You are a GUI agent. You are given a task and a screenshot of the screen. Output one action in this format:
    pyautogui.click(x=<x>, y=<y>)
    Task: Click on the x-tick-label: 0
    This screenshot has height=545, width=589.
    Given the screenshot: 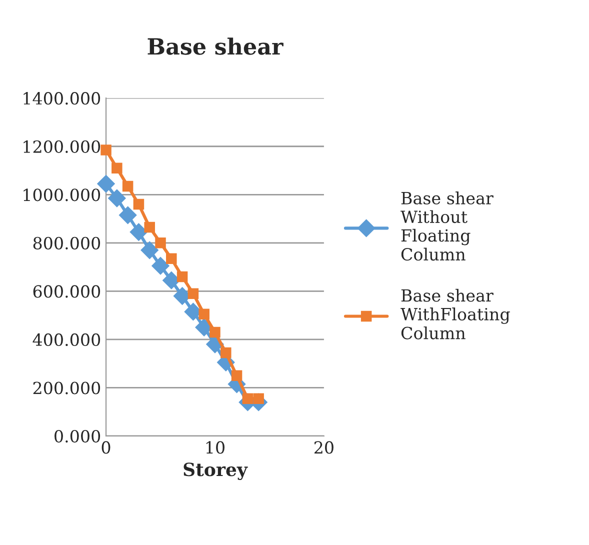 What is the action you would take?
    pyautogui.click(x=106, y=447)
    